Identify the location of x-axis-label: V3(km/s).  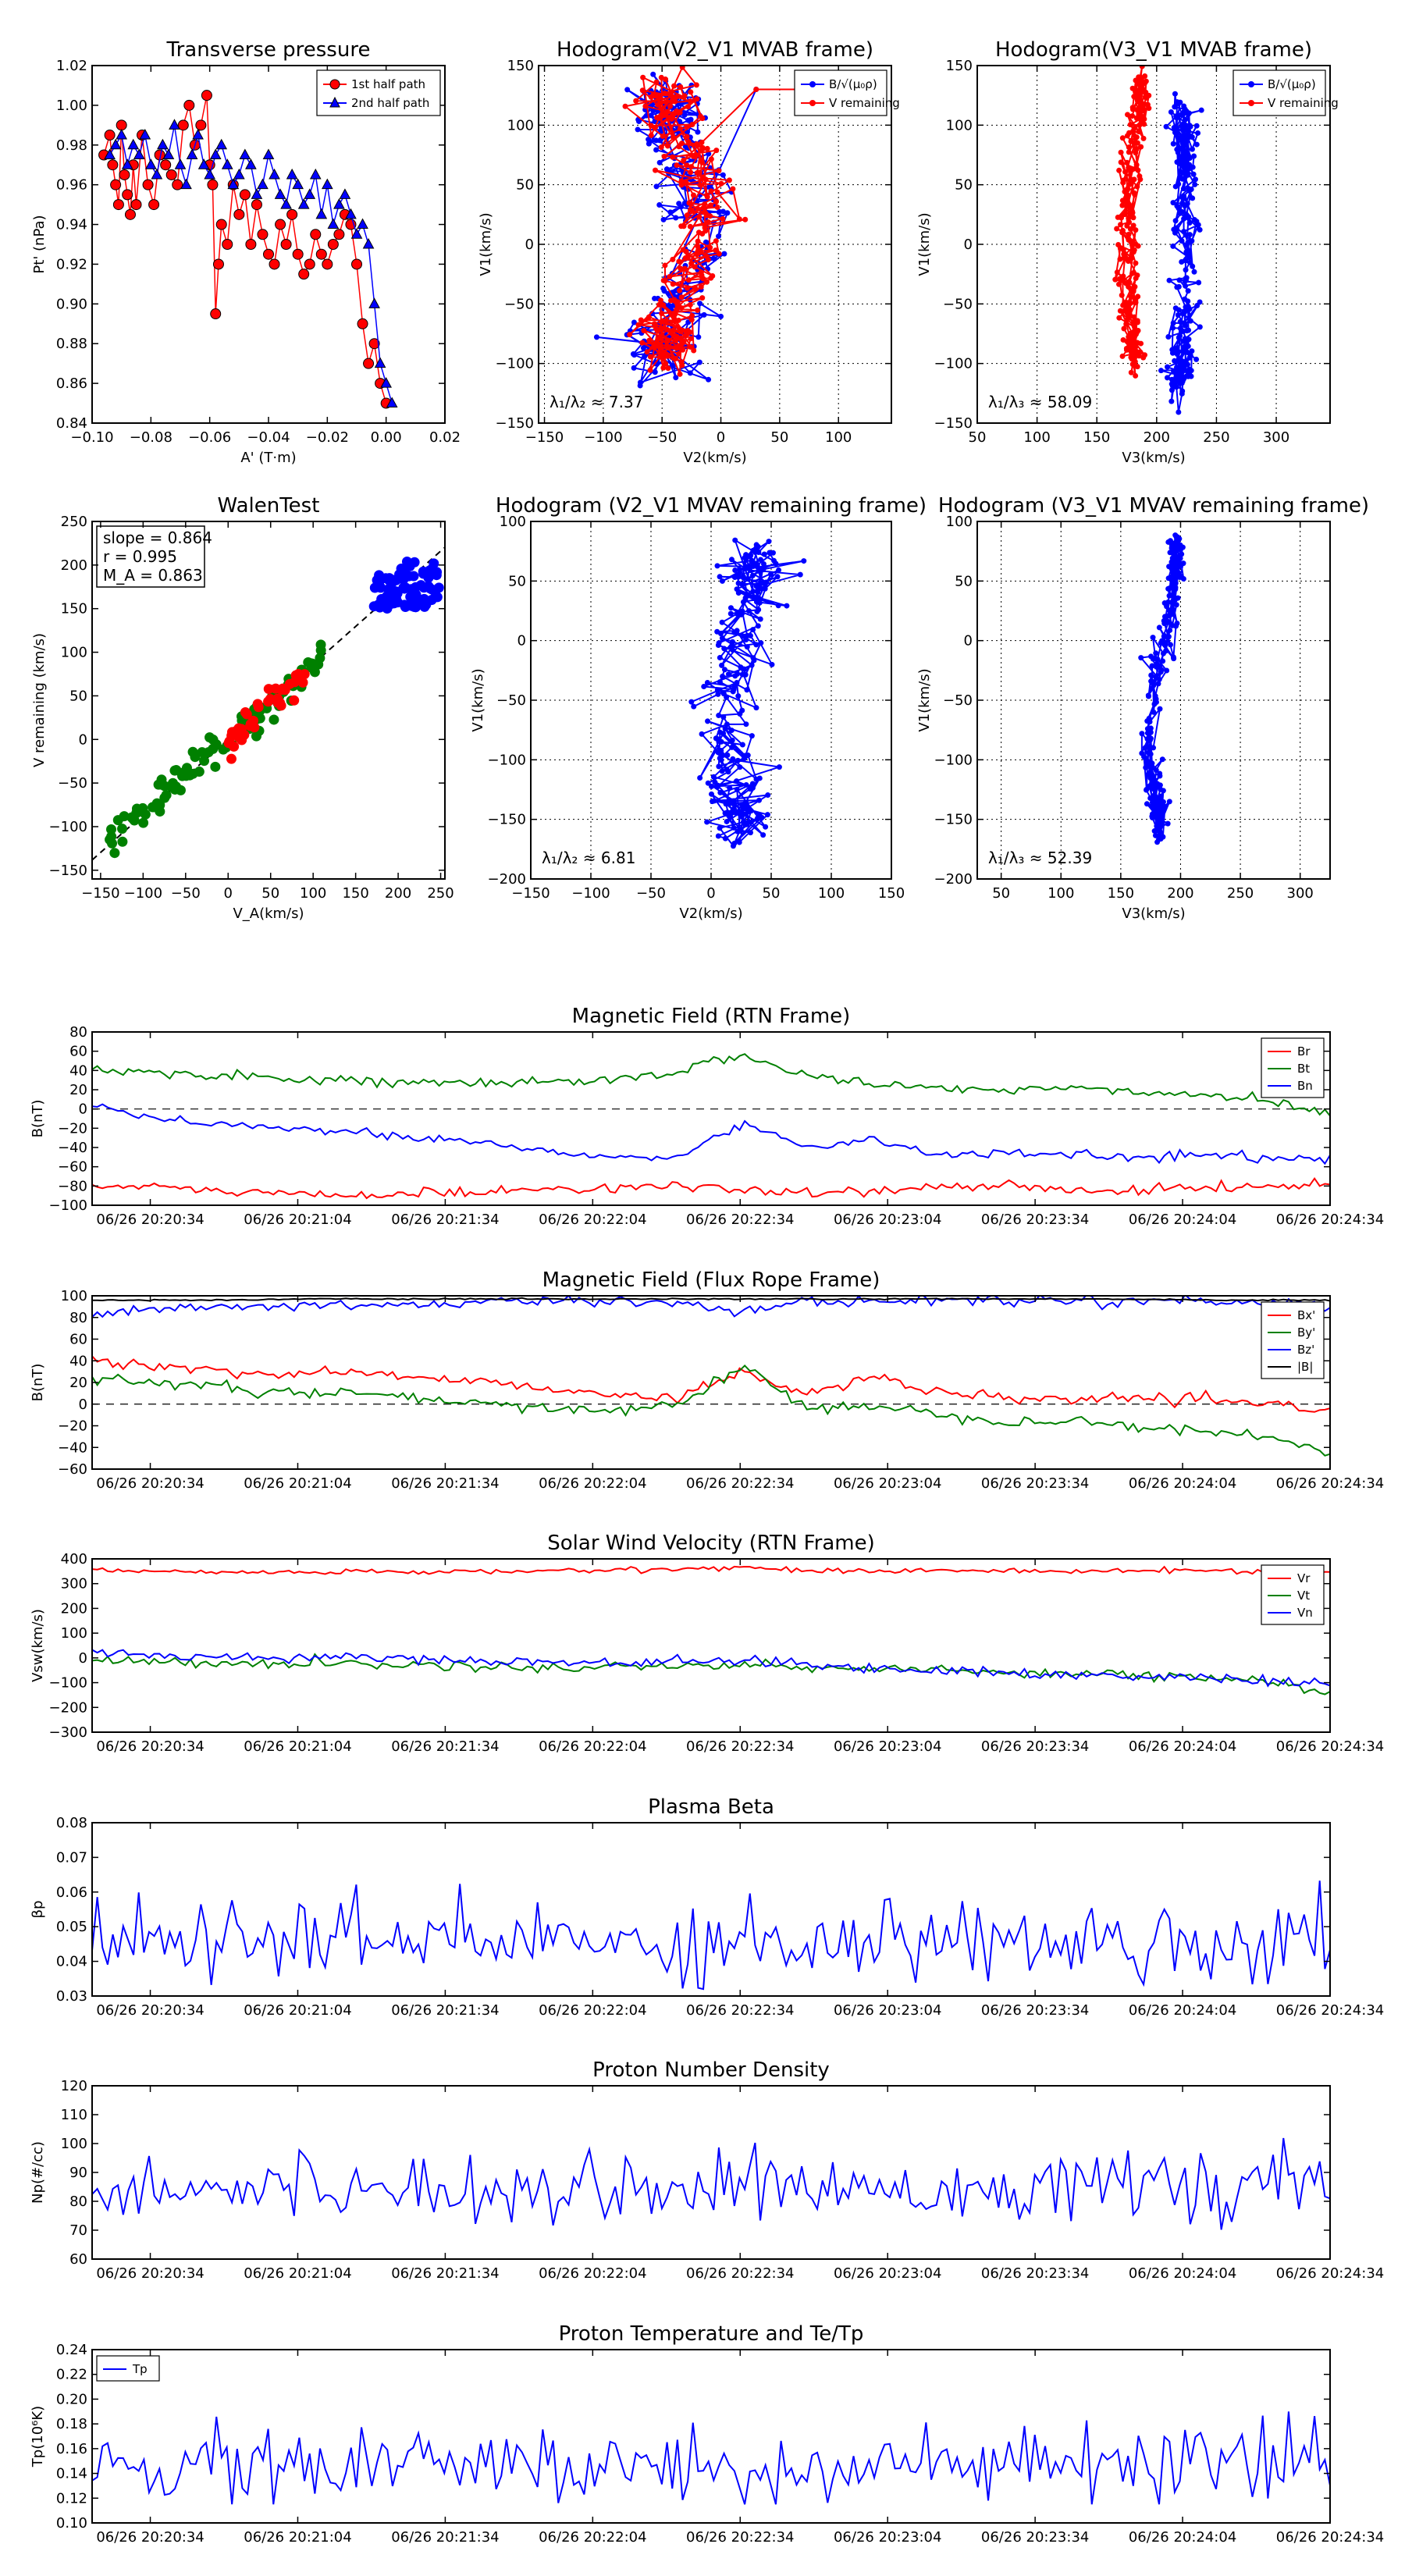
(1153, 458).